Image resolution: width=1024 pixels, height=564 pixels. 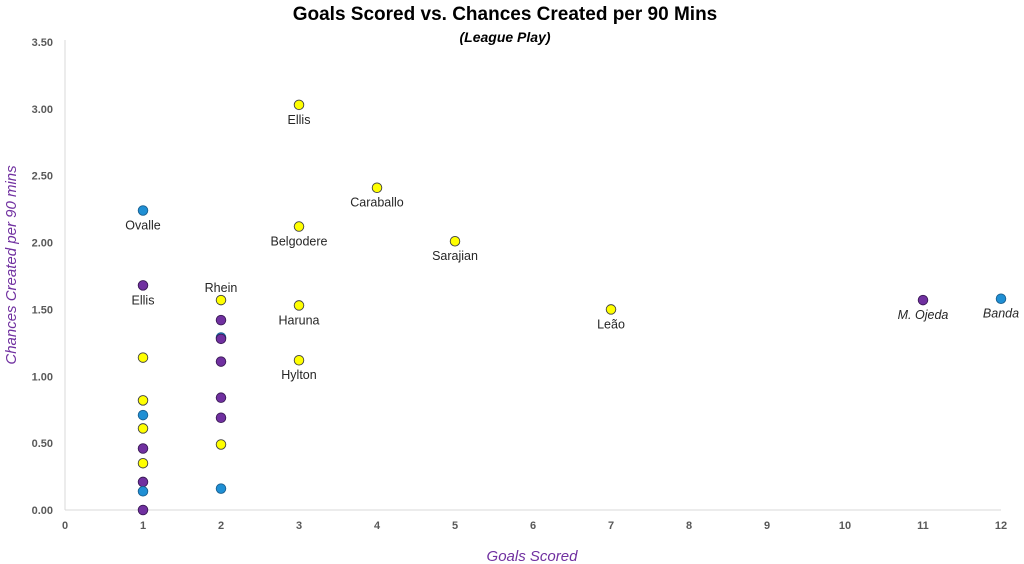 I want to click on data-label: Ovalle, so click(x=142, y=225).